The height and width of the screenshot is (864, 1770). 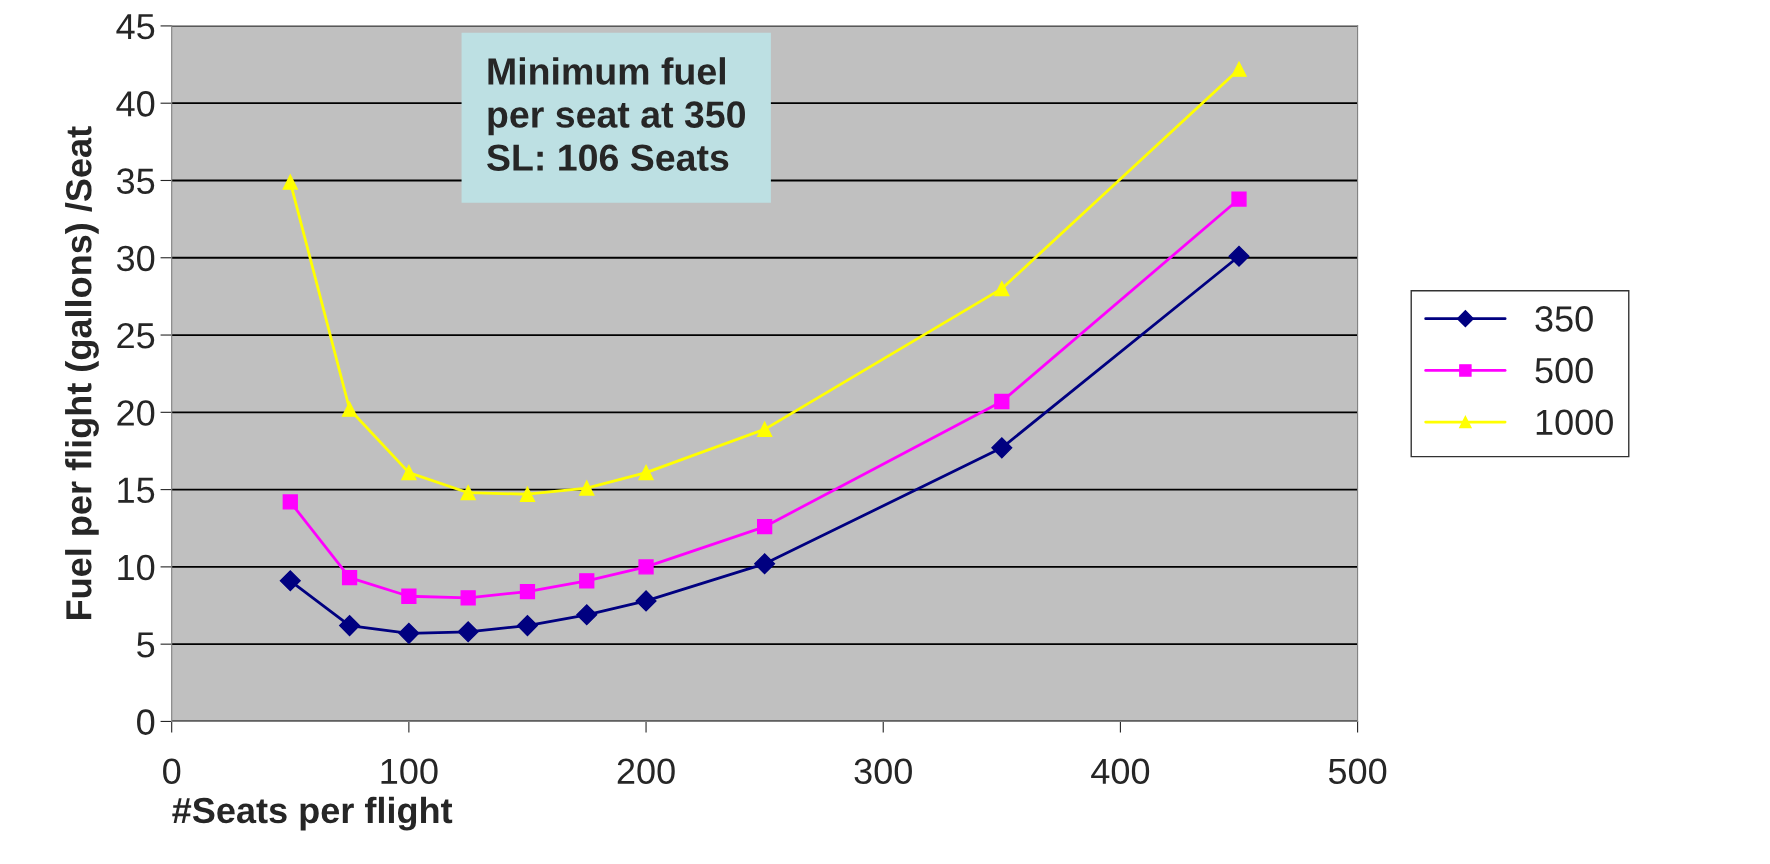 What do you see at coordinates (883, 771) in the screenshot?
I see `x-tick-label: 300` at bounding box center [883, 771].